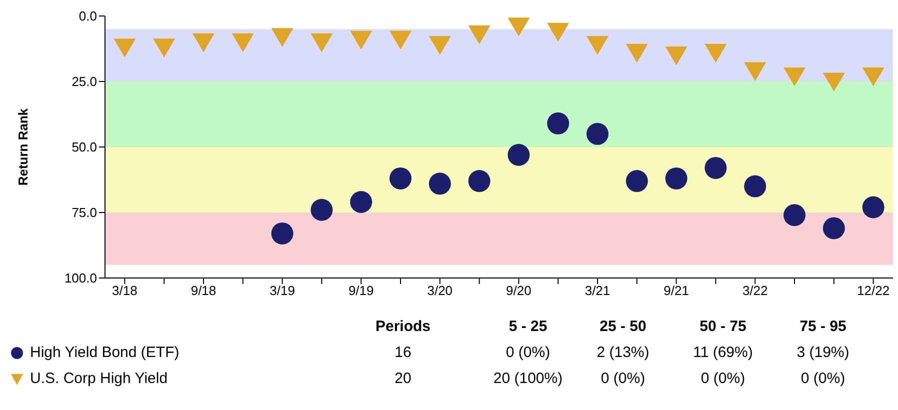  Describe the element at coordinates (723, 326) in the screenshot. I see `text: 50 - 75` at that location.